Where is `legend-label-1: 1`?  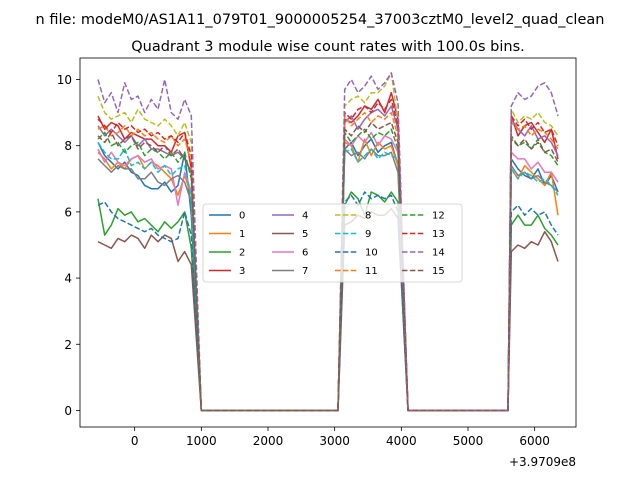
legend-label-1: 1 is located at coordinates (242, 234).